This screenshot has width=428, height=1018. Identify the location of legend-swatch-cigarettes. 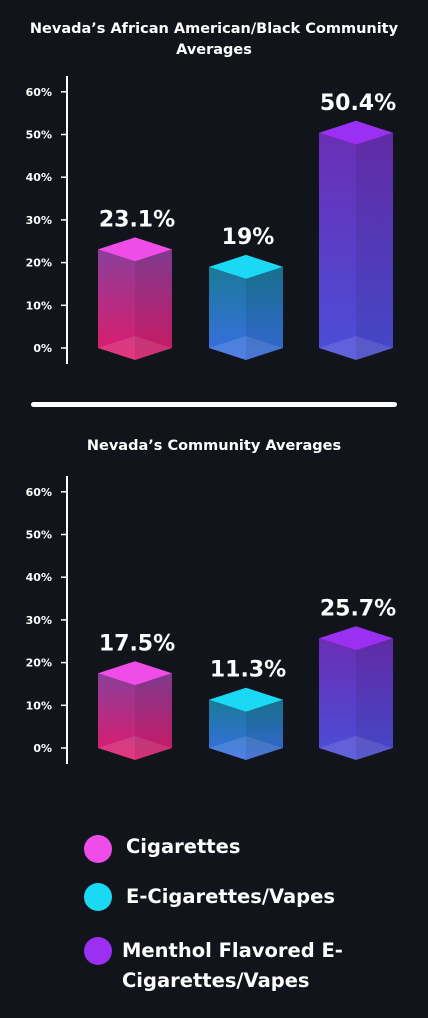
(98, 849).